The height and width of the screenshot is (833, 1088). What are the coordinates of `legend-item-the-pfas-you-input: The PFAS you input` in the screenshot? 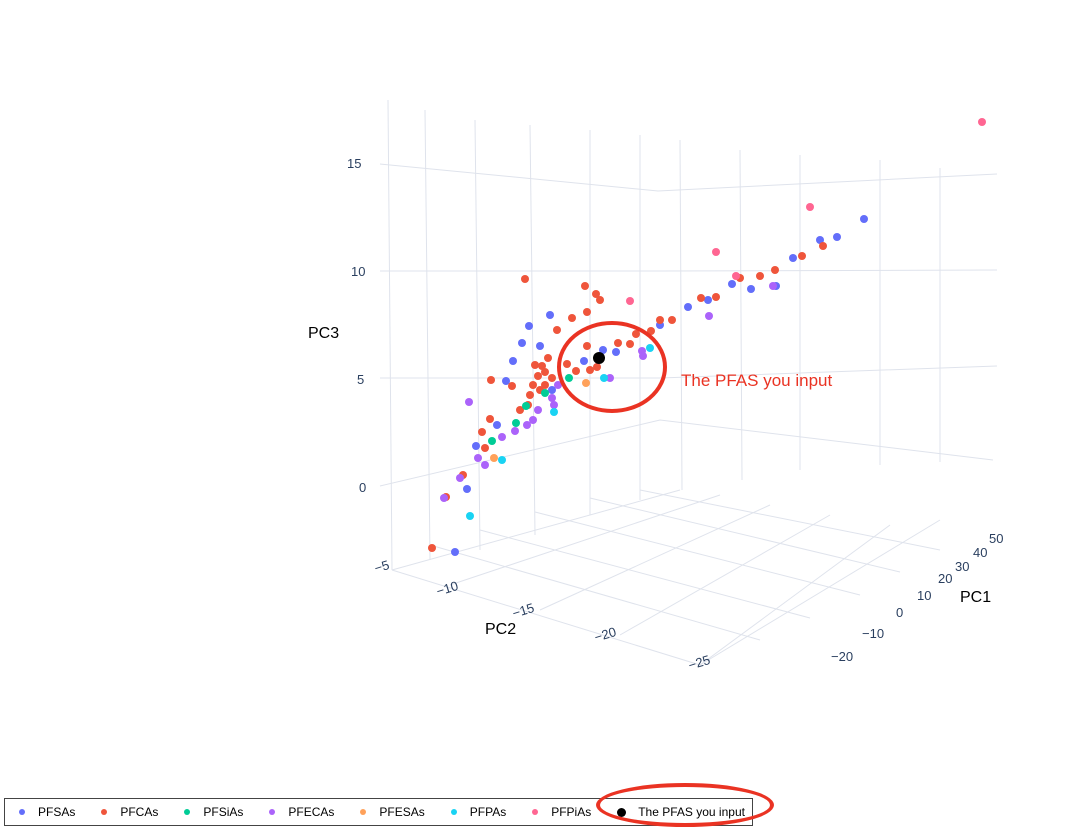 It's located at (681, 812).